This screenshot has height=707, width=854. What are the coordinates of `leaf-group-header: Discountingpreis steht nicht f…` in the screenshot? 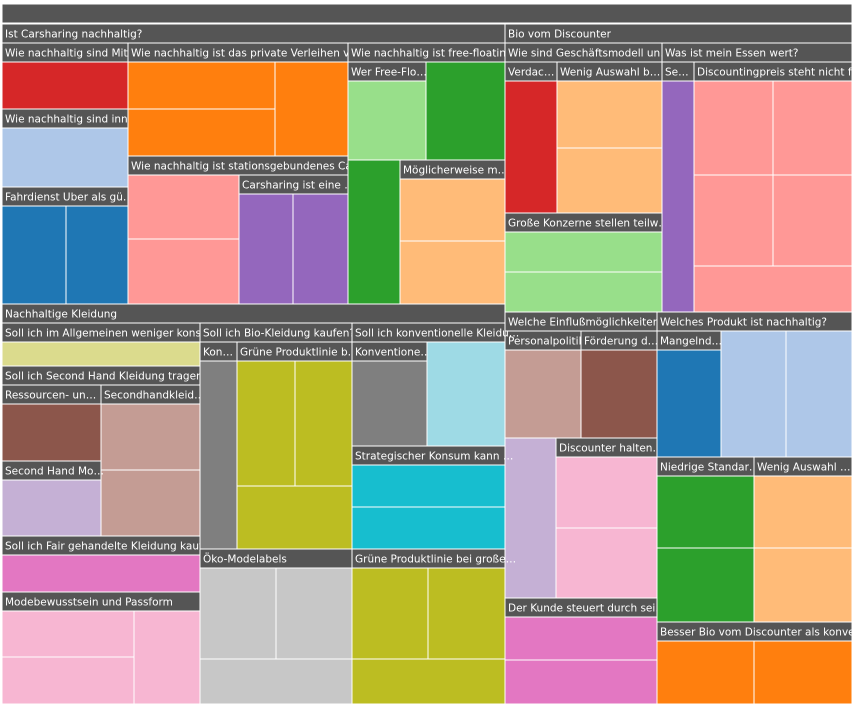 It's located at (775, 73).